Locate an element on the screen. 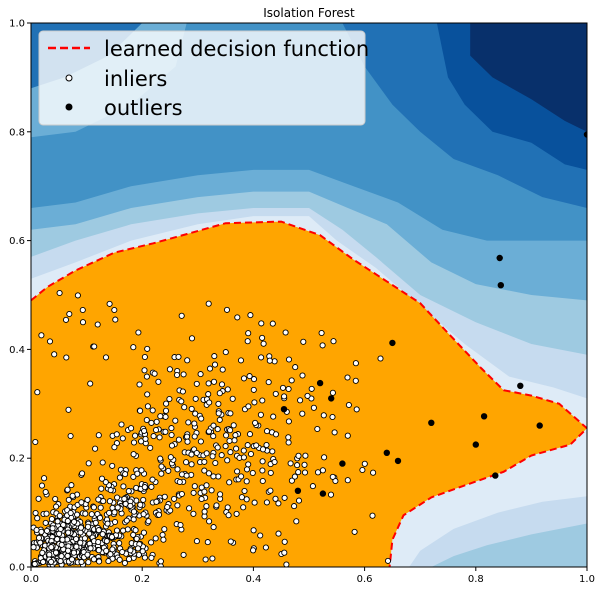  x-axis: 0.0 0.2 0.4 0.6 0.8 1.0 is located at coordinates (309, 576).